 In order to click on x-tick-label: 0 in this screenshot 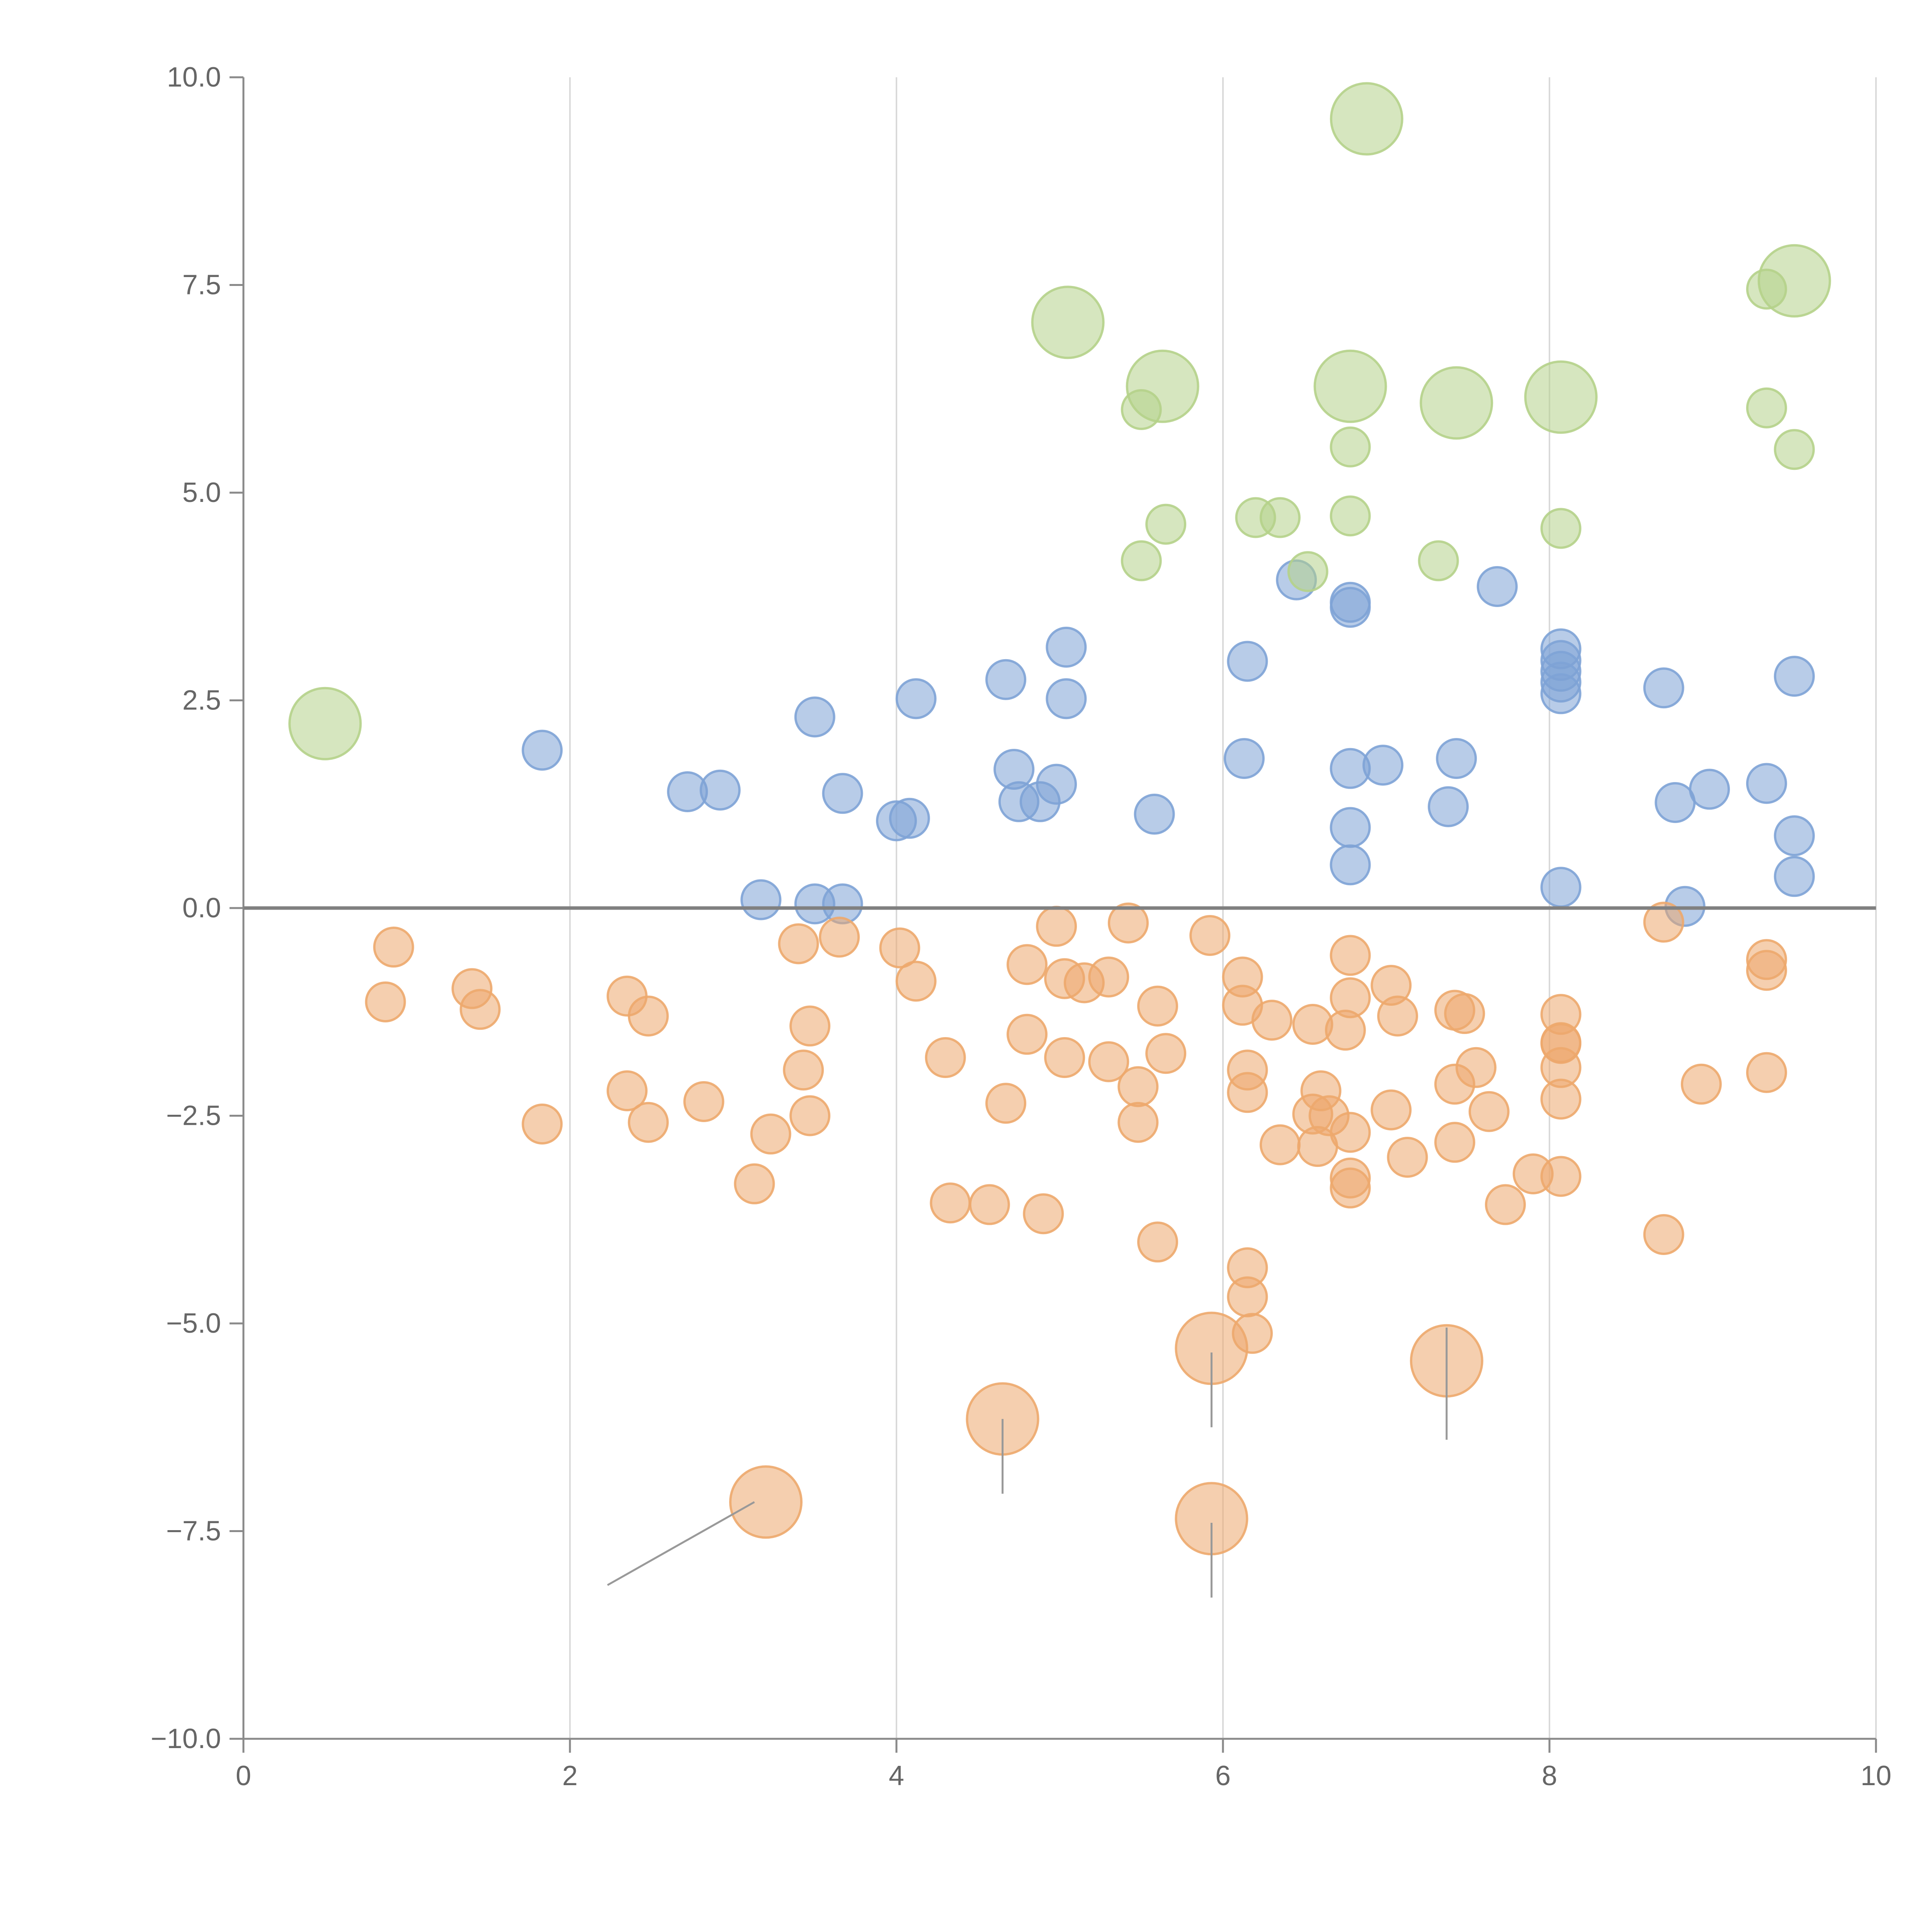, I will do `click(244, 1775)`.